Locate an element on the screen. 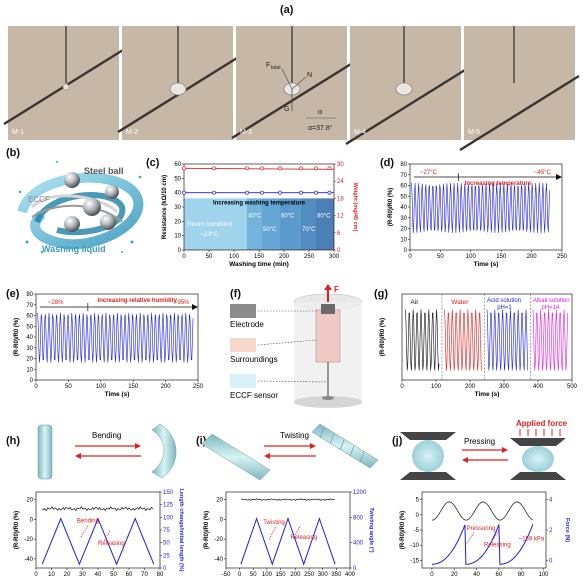  y-tick-label: -5 is located at coordinates (417, 531).